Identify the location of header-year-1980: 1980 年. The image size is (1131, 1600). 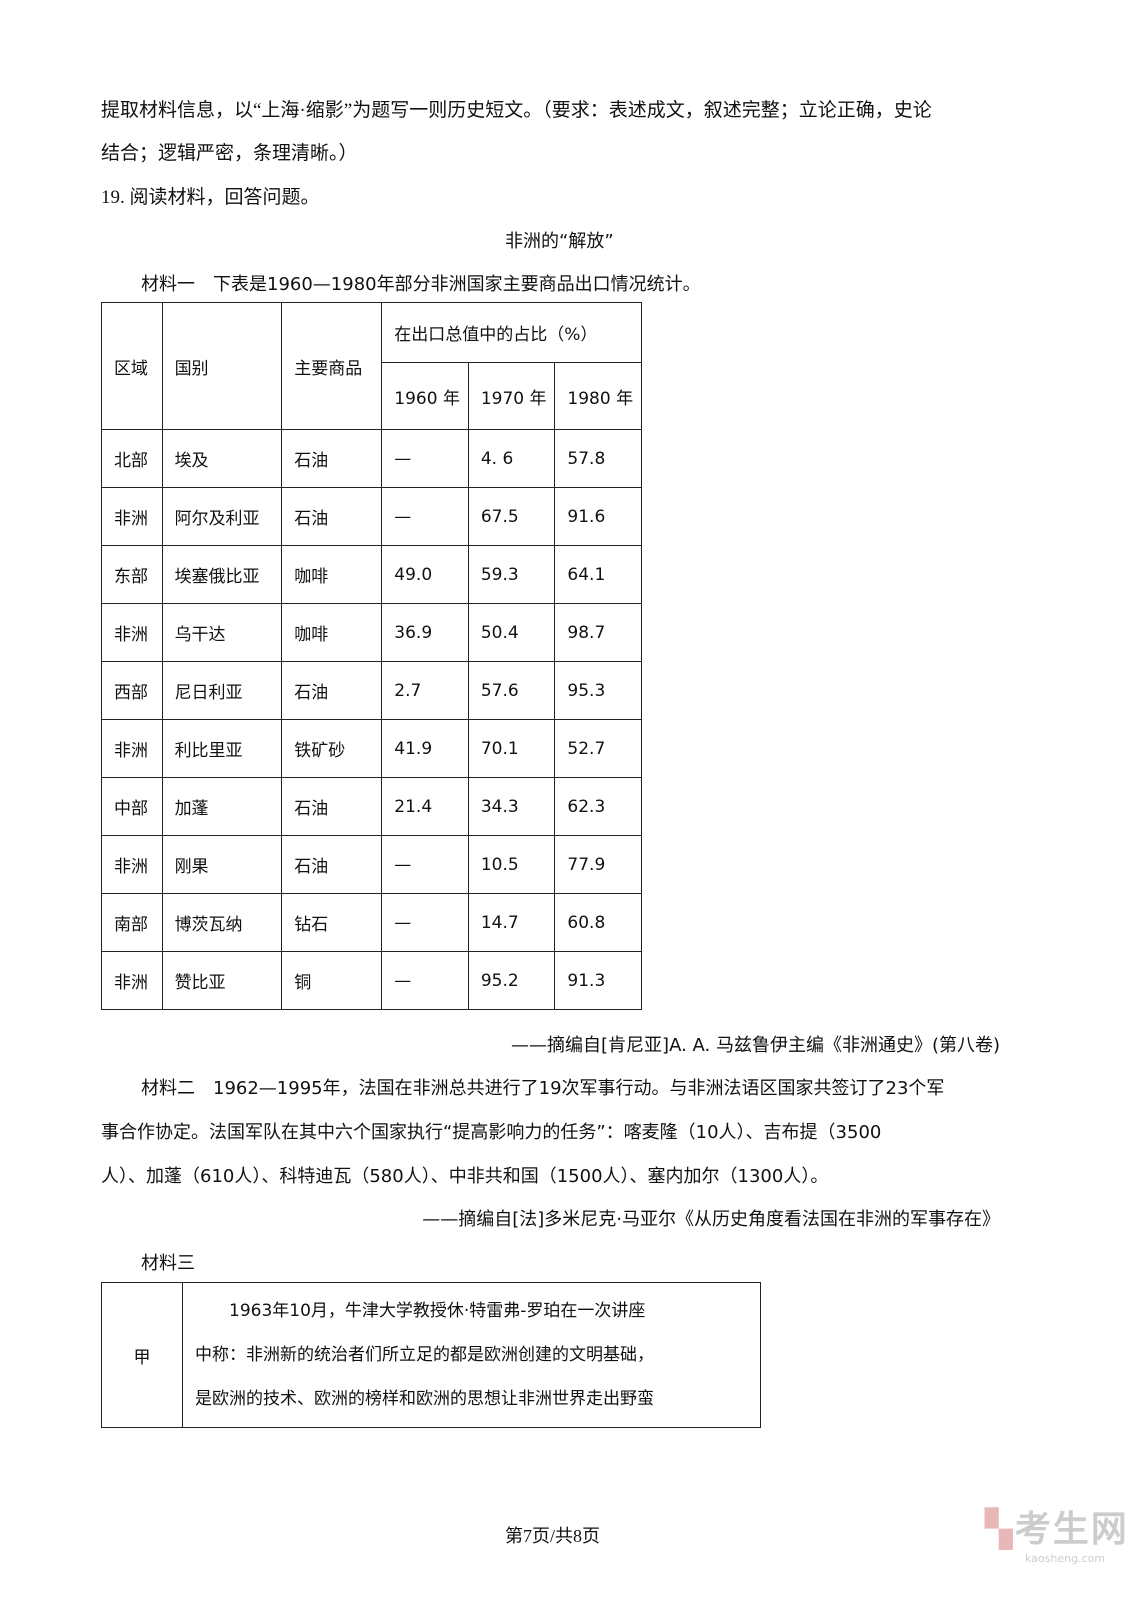
(598, 396).